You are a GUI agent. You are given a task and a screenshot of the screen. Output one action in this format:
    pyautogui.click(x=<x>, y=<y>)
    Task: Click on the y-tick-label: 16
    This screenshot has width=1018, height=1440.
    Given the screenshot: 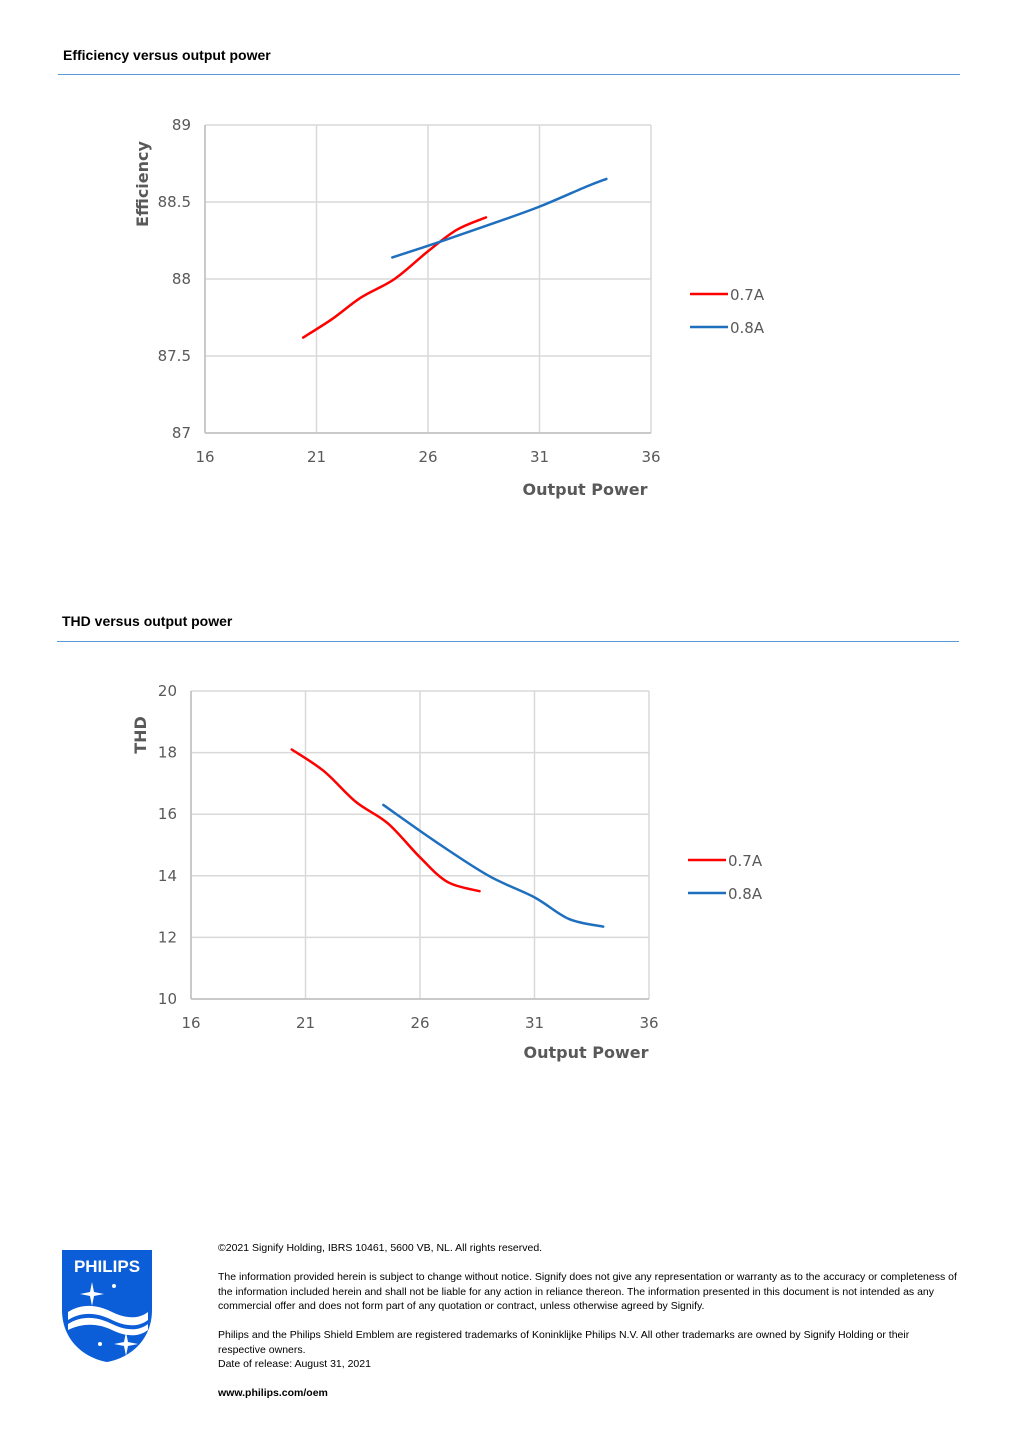 What is the action you would take?
    pyautogui.click(x=167, y=814)
    